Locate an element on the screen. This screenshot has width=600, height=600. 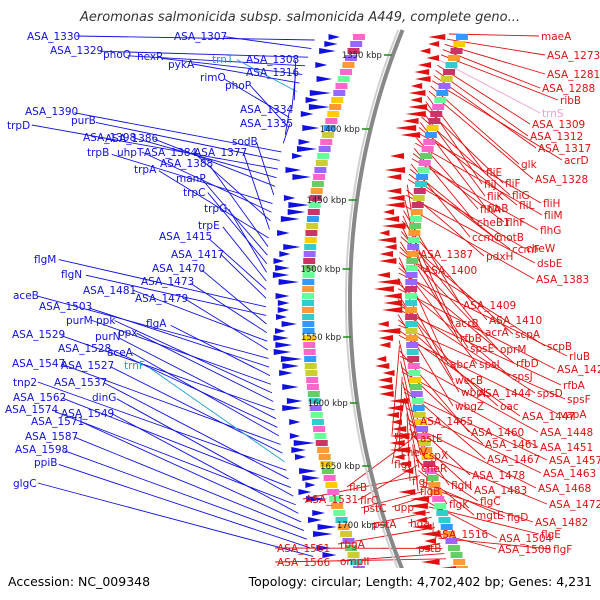
right-gene-label: ASA_1463 is located at coordinates (569, 474).